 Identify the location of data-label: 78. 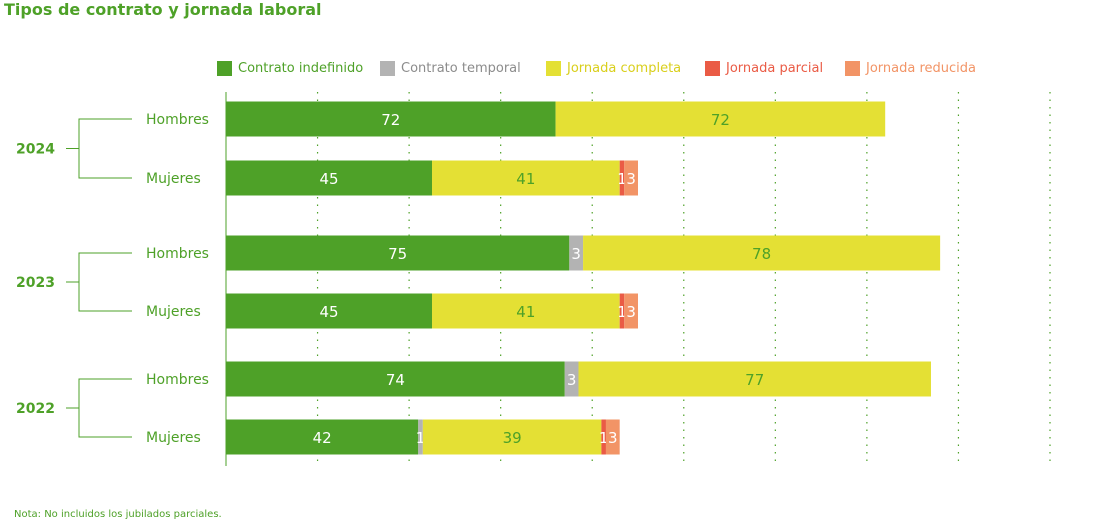
(761, 254).